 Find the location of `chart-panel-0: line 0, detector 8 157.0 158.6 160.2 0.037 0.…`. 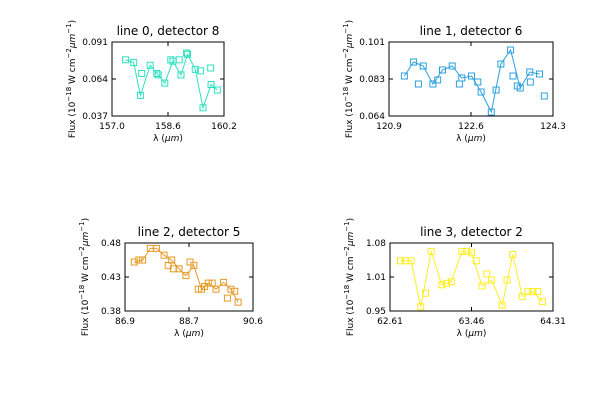

chart-panel-0: line 0, detector 8 157.0 158.6 160.2 0.037 0.… is located at coordinates (151, 82).